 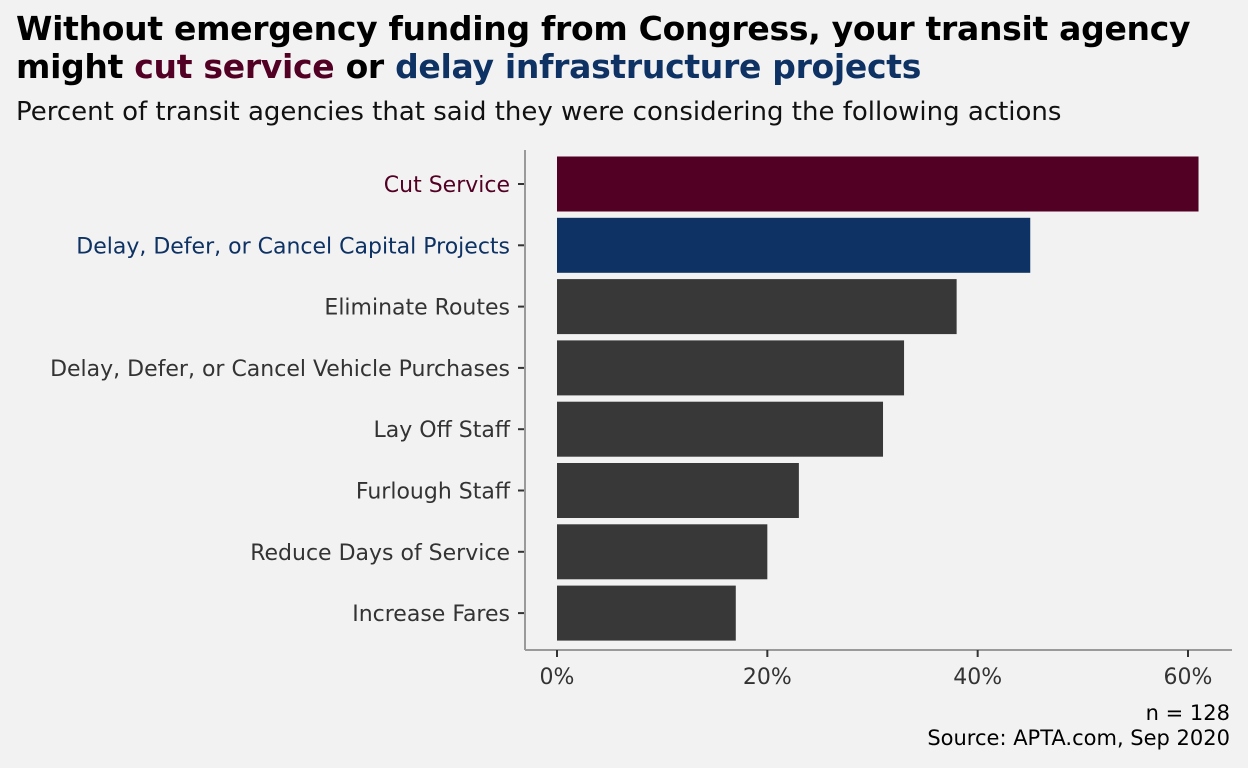 I want to click on bar-furlough-staff, so click(x=678, y=490).